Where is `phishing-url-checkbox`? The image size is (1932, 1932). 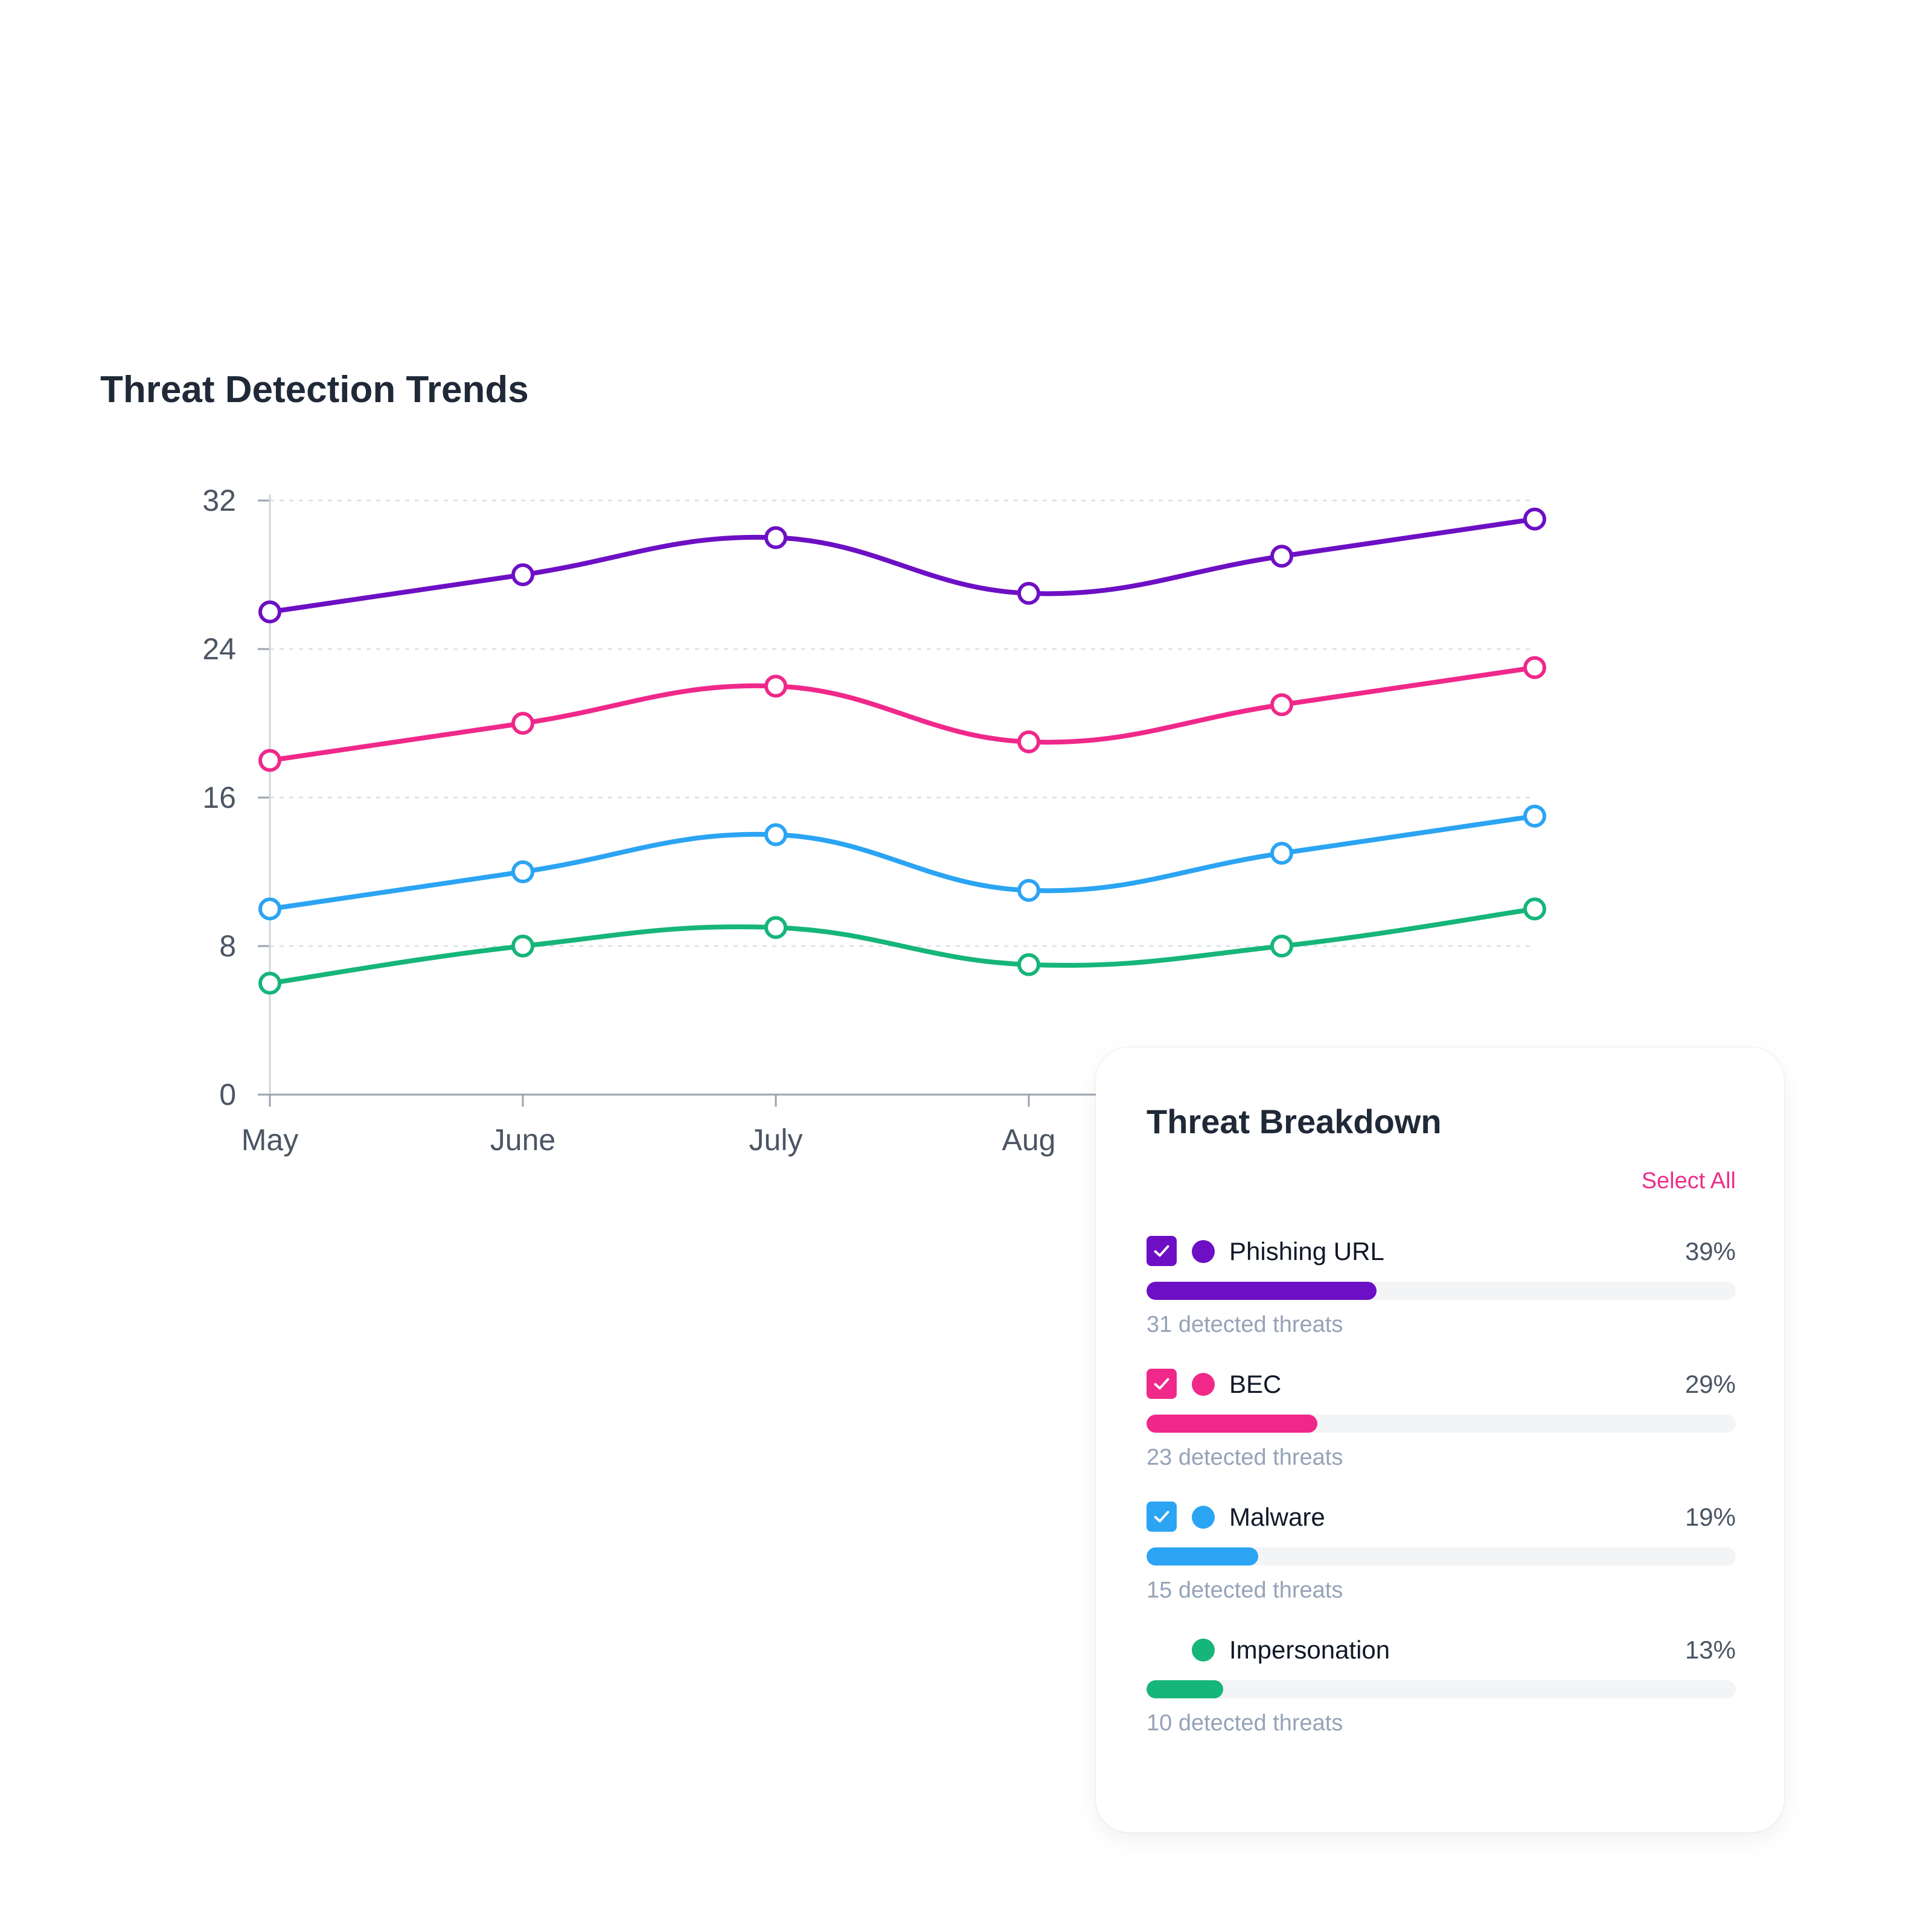 phishing-url-checkbox is located at coordinates (1162, 1251).